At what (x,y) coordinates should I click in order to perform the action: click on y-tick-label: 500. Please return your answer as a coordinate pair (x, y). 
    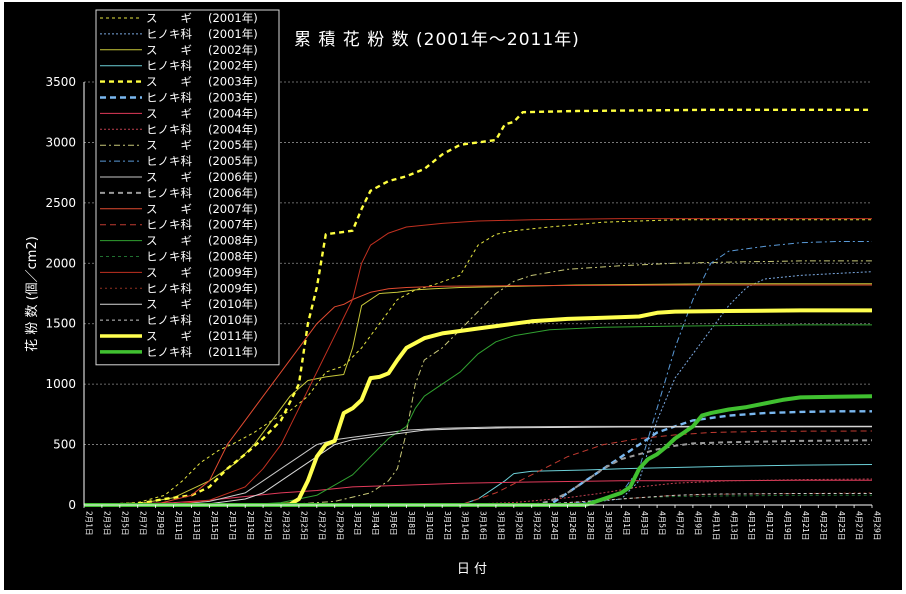
    Looking at the image, I should click on (64, 445).